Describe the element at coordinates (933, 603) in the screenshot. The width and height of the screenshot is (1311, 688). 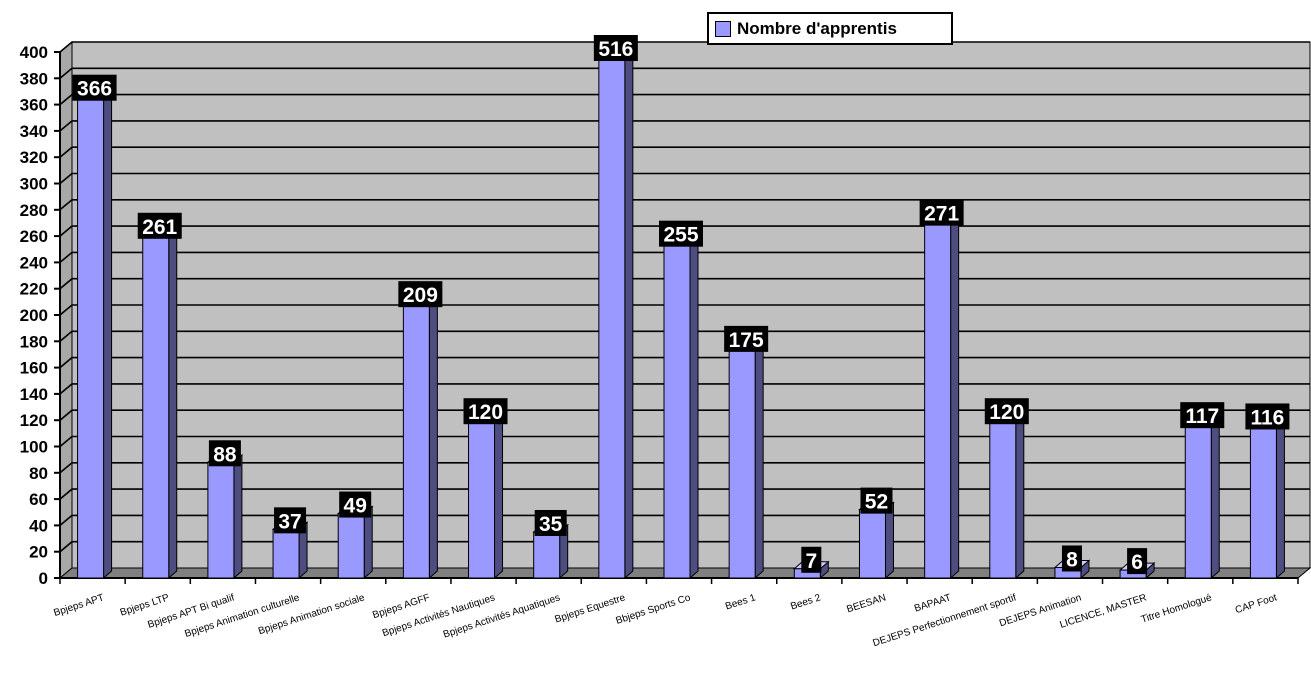
I see `x-category-label: BAPAAT` at that location.